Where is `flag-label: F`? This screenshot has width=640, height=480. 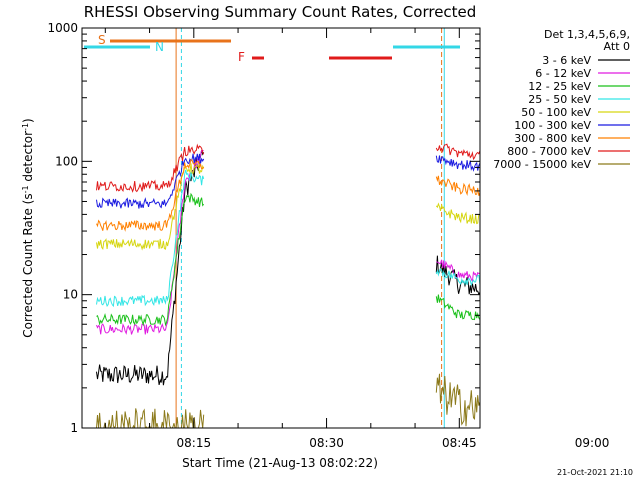
flag-label: F is located at coordinates (241, 57).